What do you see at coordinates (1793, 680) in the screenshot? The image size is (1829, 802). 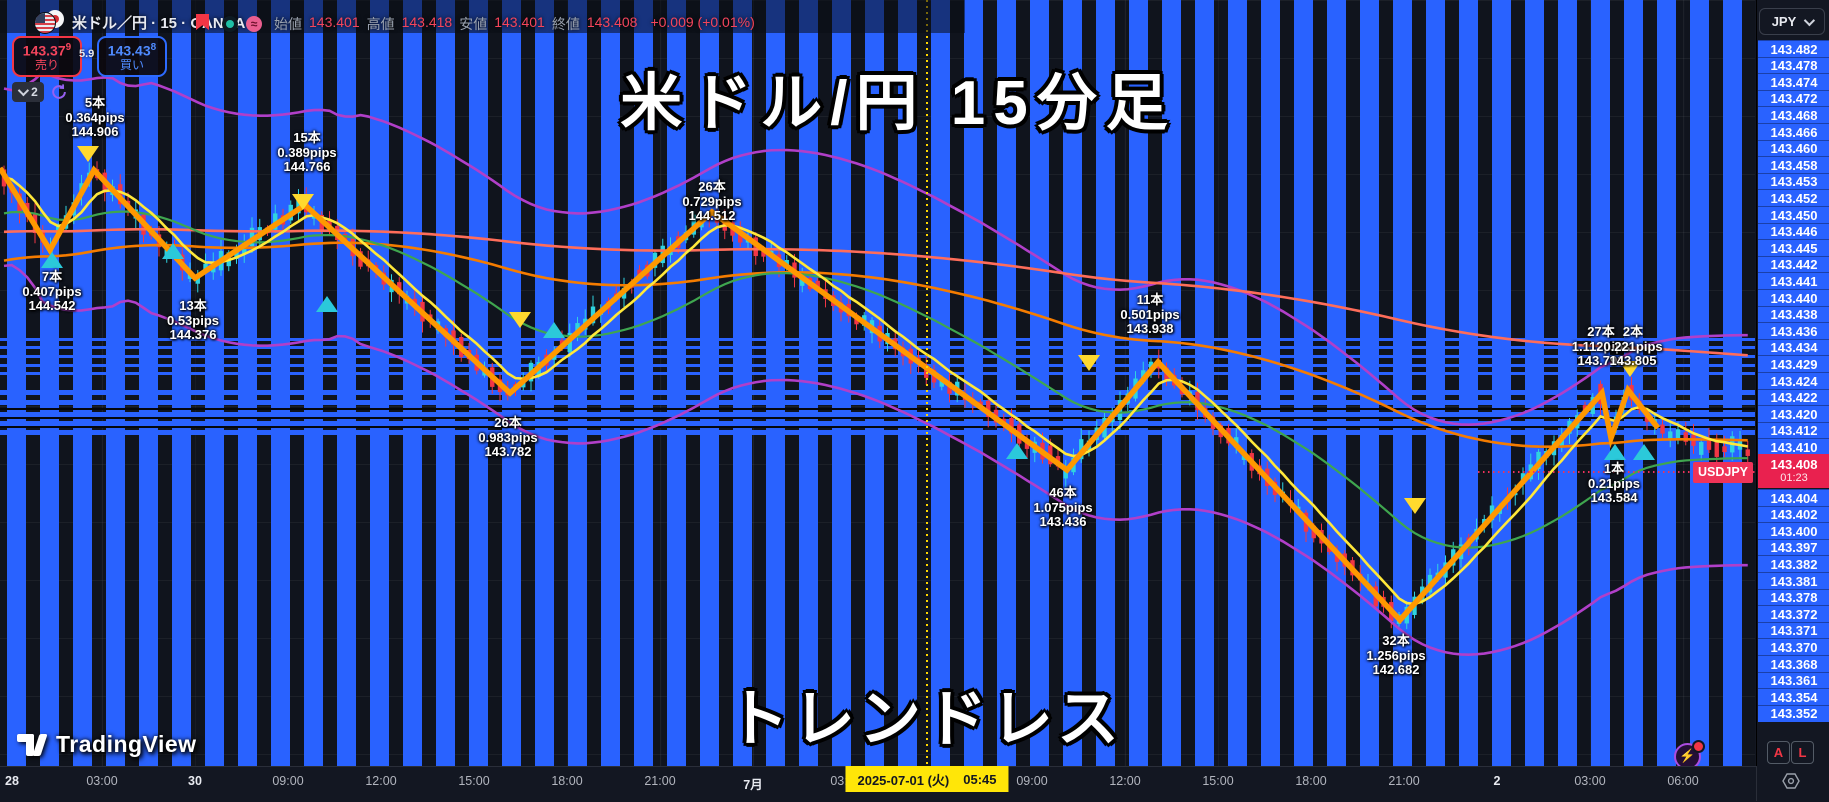 I see `price-scale-label: 143.361` at bounding box center [1793, 680].